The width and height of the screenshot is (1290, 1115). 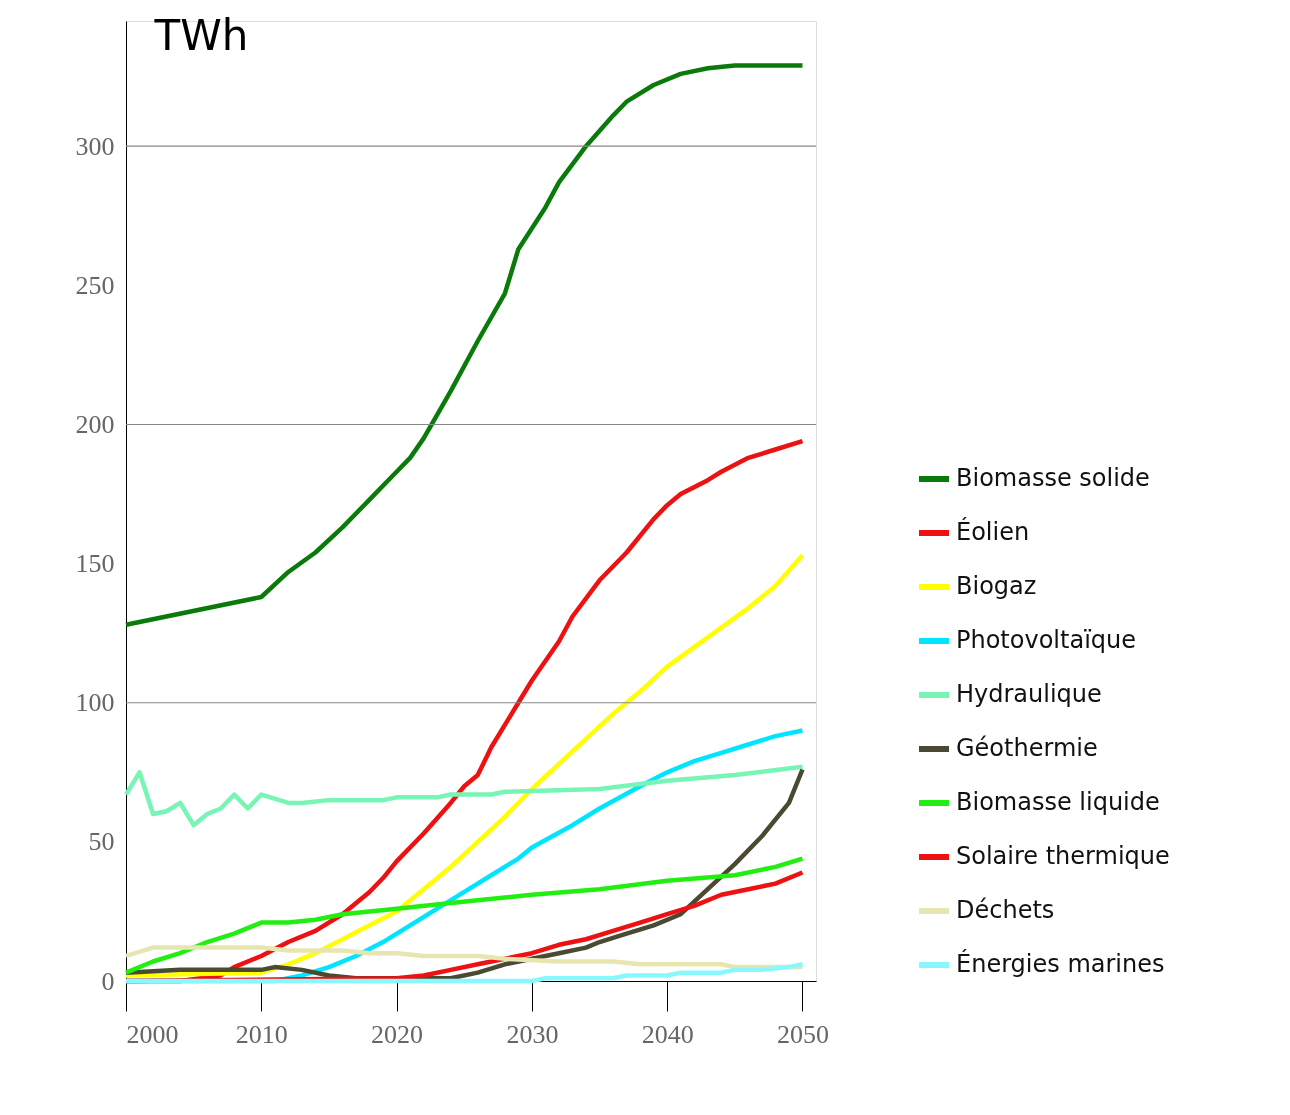 What do you see at coordinates (1005, 910) in the screenshot?
I see `legend-label: Déchets` at bounding box center [1005, 910].